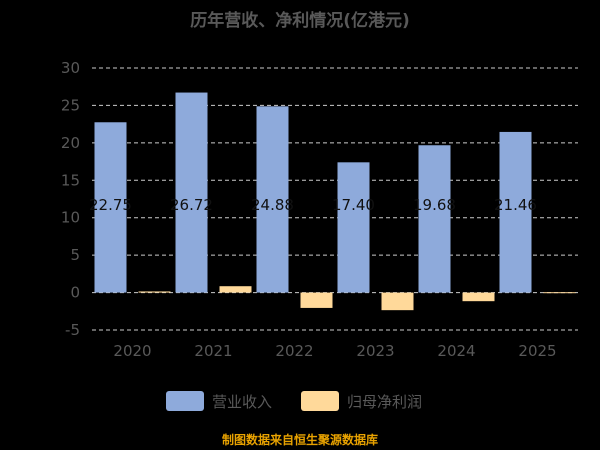 The image size is (600, 450). What do you see at coordinates (384, 402) in the screenshot?
I see `legend-label-profit: 归母净利润` at bounding box center [384, 402].